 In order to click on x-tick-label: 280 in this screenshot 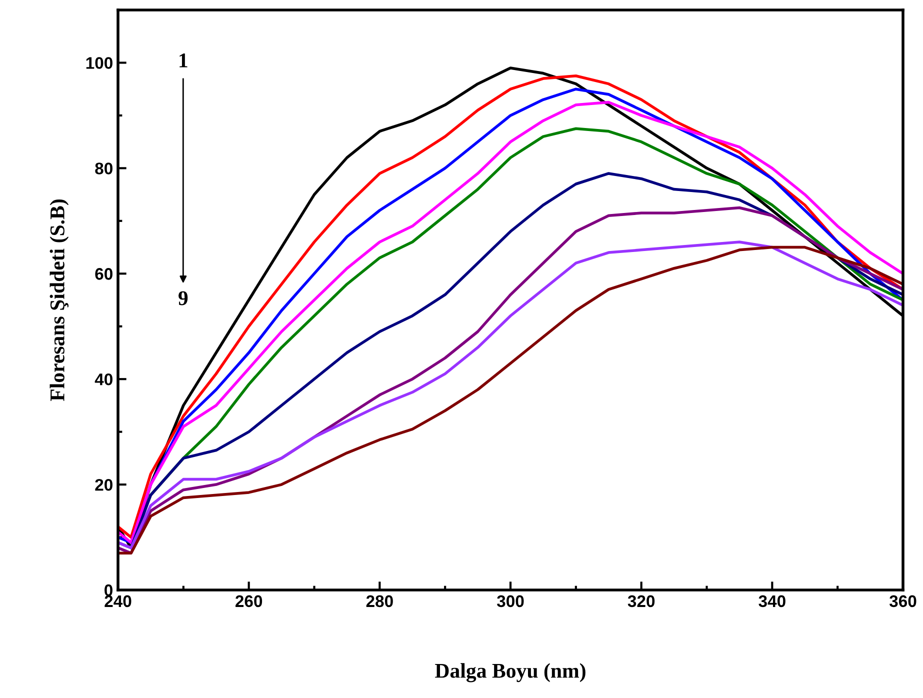, I will do `click(379, 601)`.